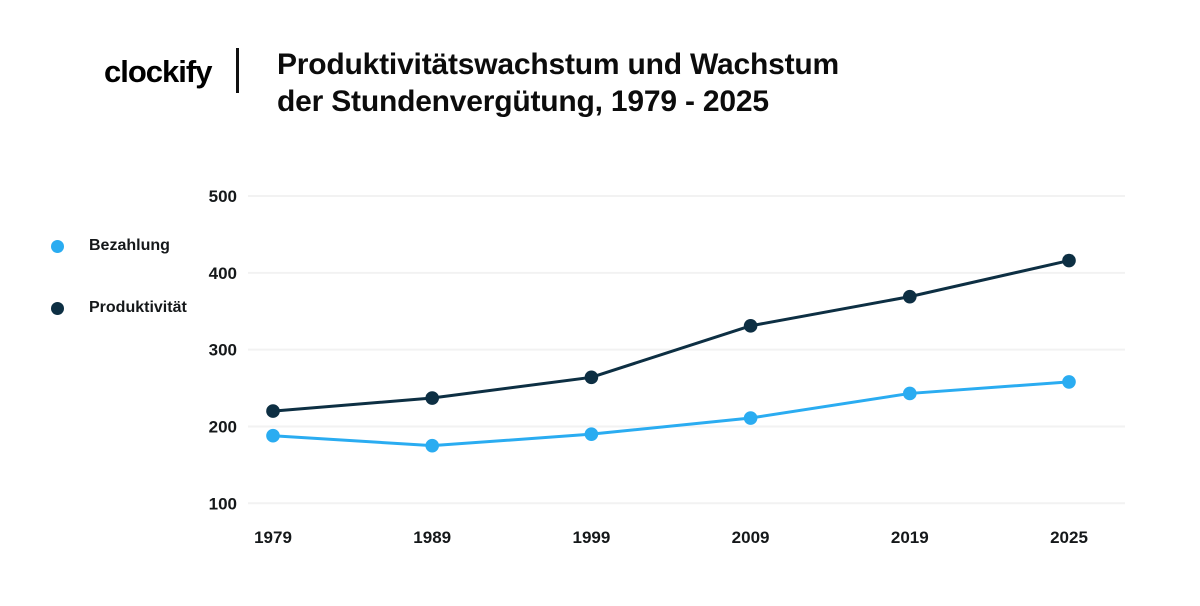  Describe the element at coordinates (223, 503) in the screenshot. I see `y-axis-tick-label: 100` at that location.